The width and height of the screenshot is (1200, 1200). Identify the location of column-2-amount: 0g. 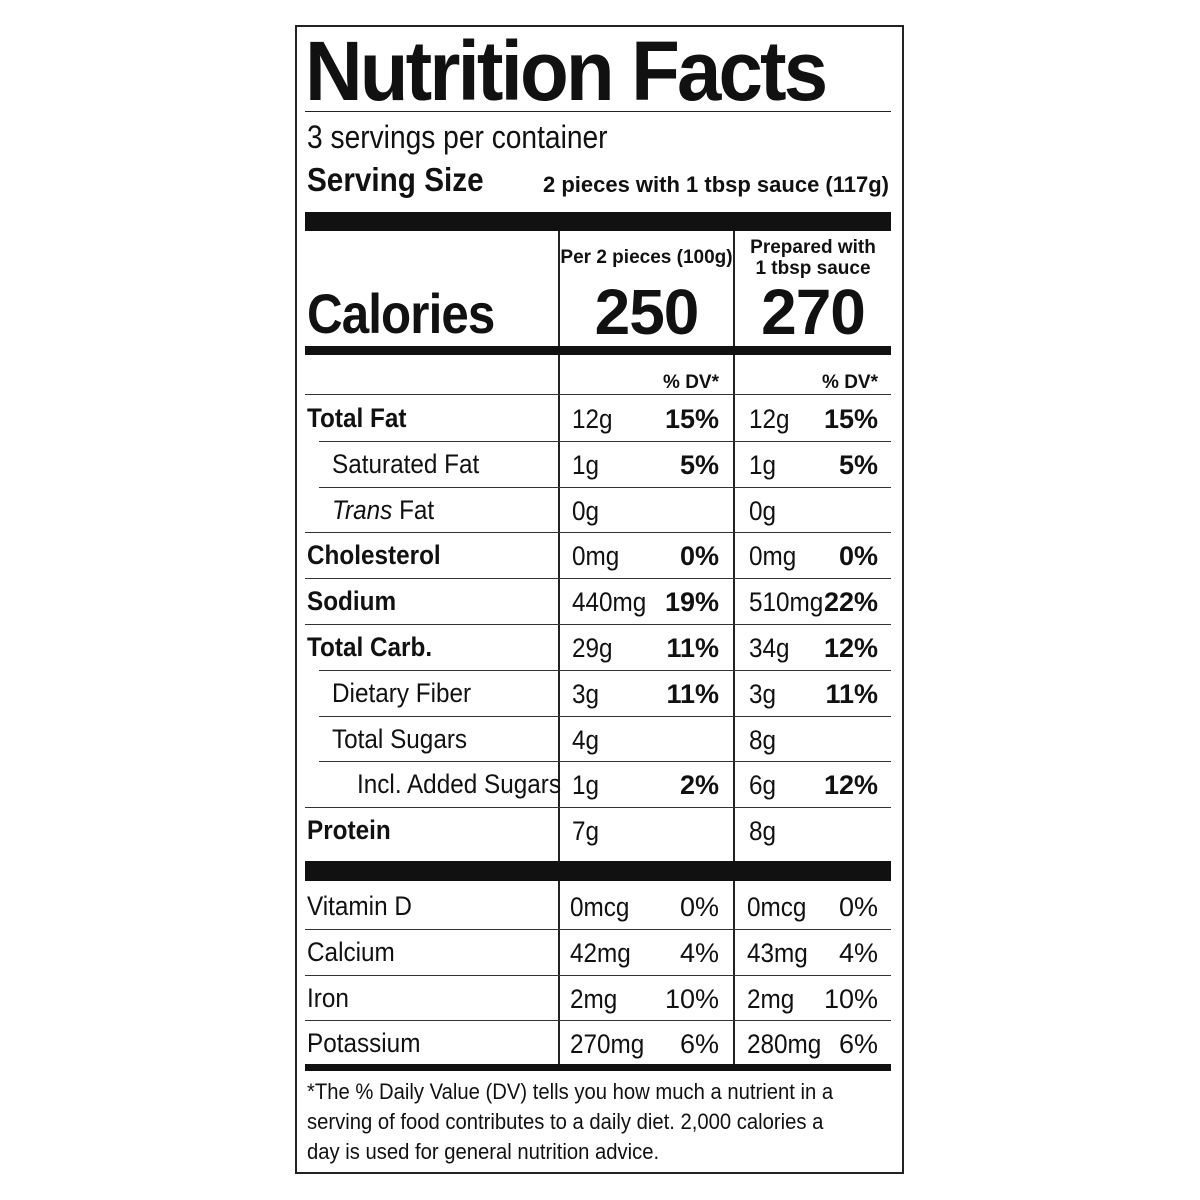
(763, 510).